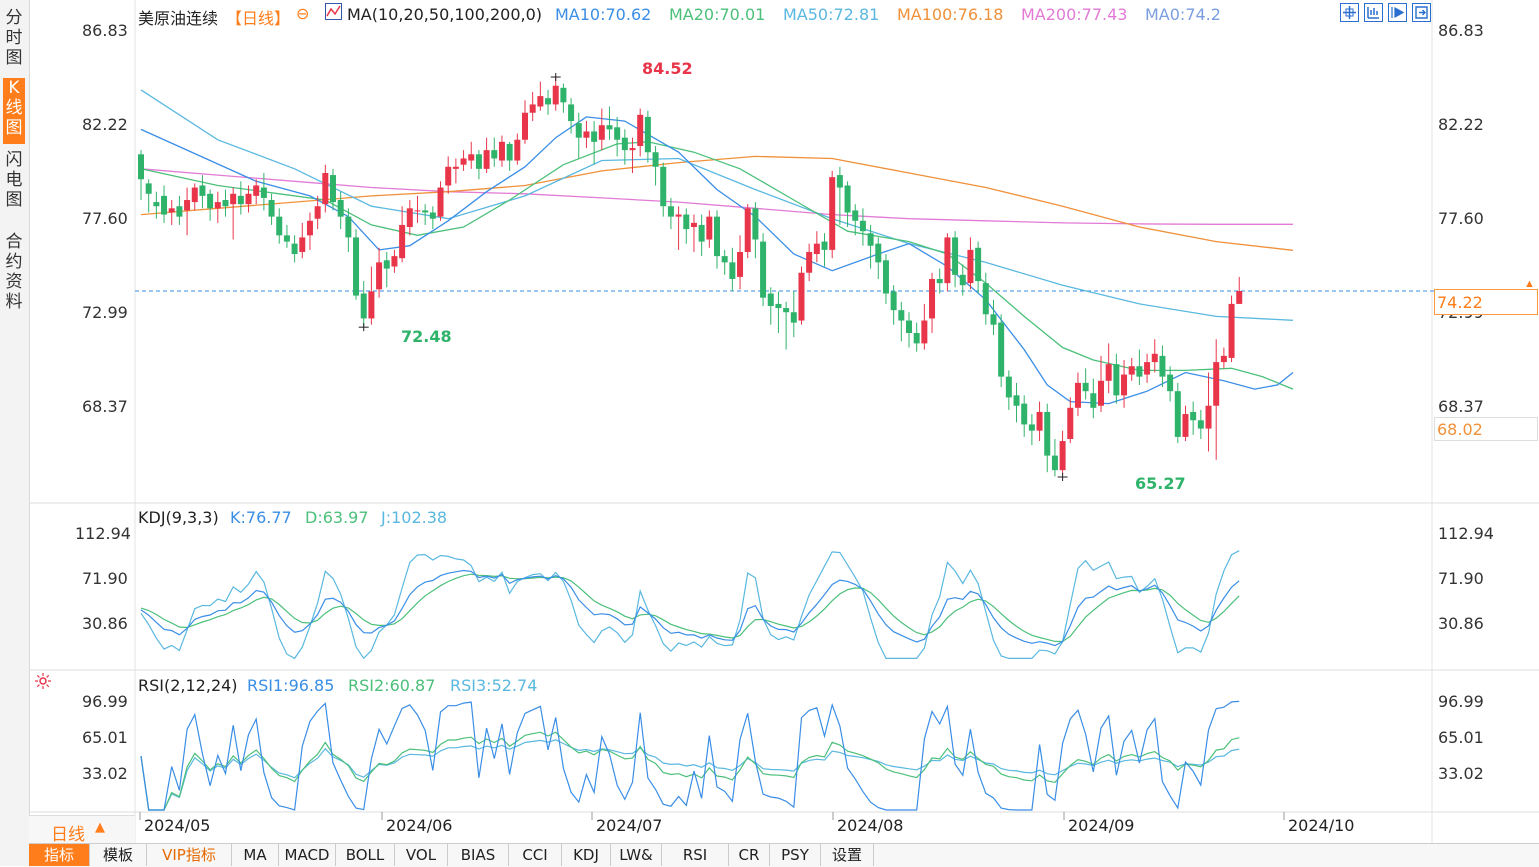  I want to click on tab-macd: MACD, so click(307, 855).